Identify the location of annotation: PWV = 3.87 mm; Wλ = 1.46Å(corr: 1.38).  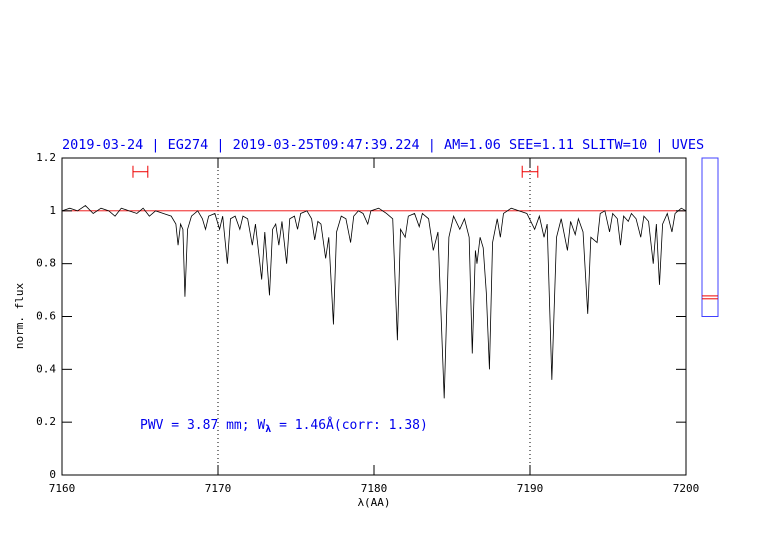
(284, 425).